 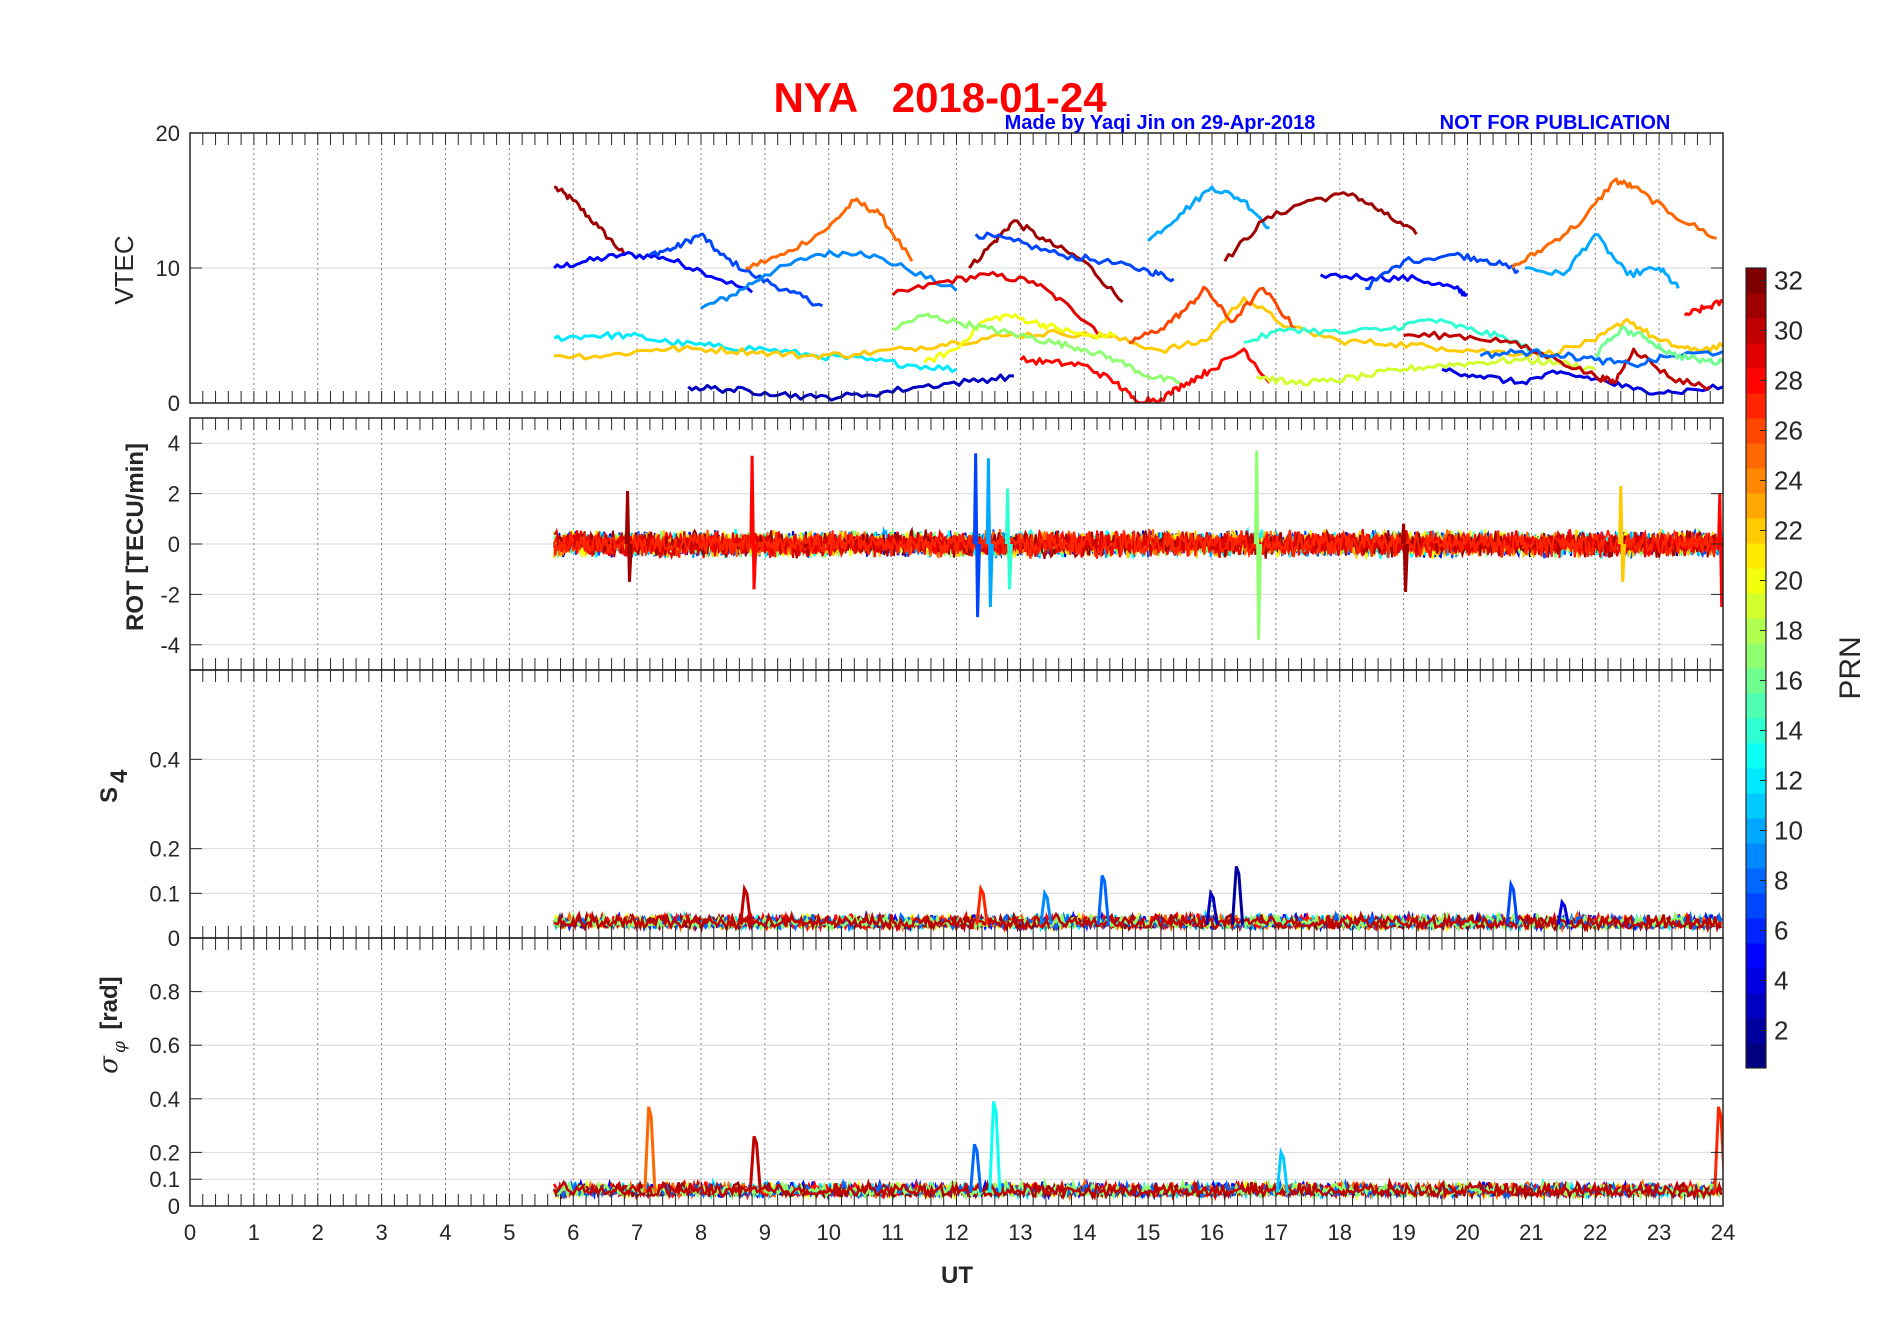 What do you see at coordinates (1403, 1232) in the screenshot?
I see `x-tick-label: 19` at bounding box center [1403, 1232].